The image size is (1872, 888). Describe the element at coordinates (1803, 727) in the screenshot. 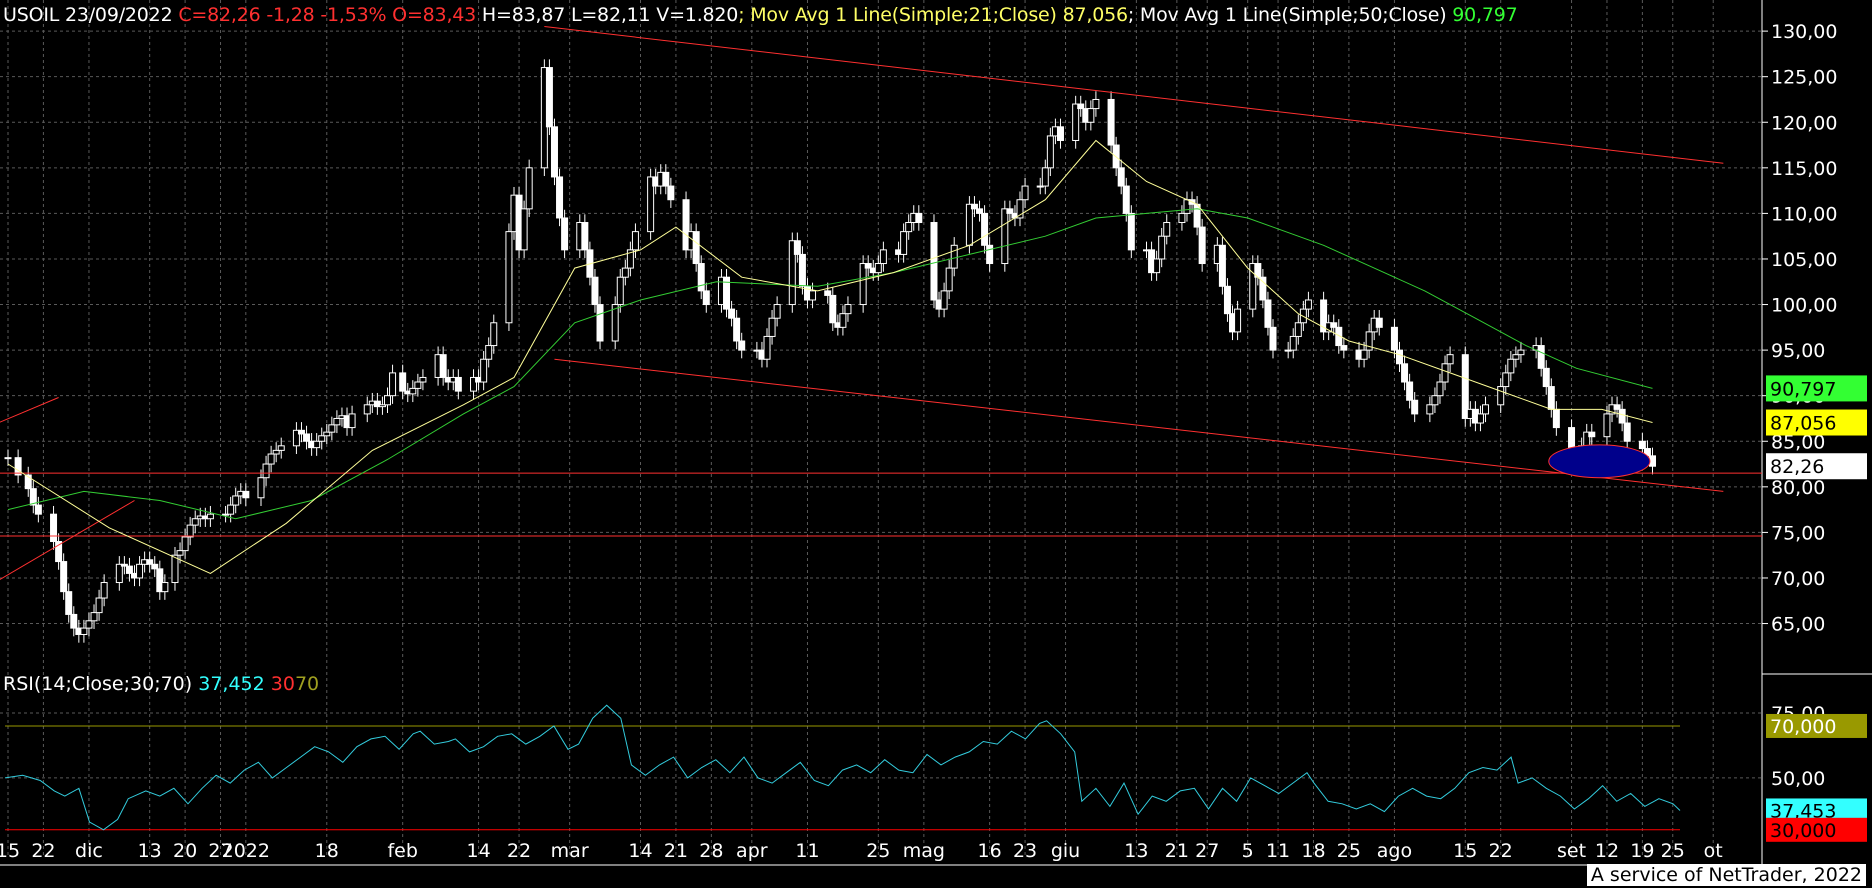

I see `rsi-label-text: 70,000` at that location.